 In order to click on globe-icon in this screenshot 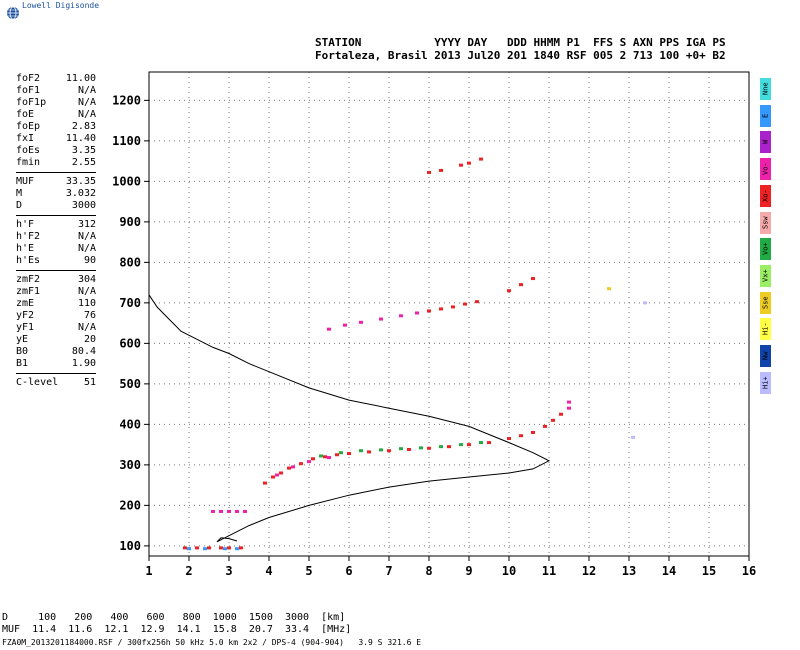, I will do `click(13, 13)`.